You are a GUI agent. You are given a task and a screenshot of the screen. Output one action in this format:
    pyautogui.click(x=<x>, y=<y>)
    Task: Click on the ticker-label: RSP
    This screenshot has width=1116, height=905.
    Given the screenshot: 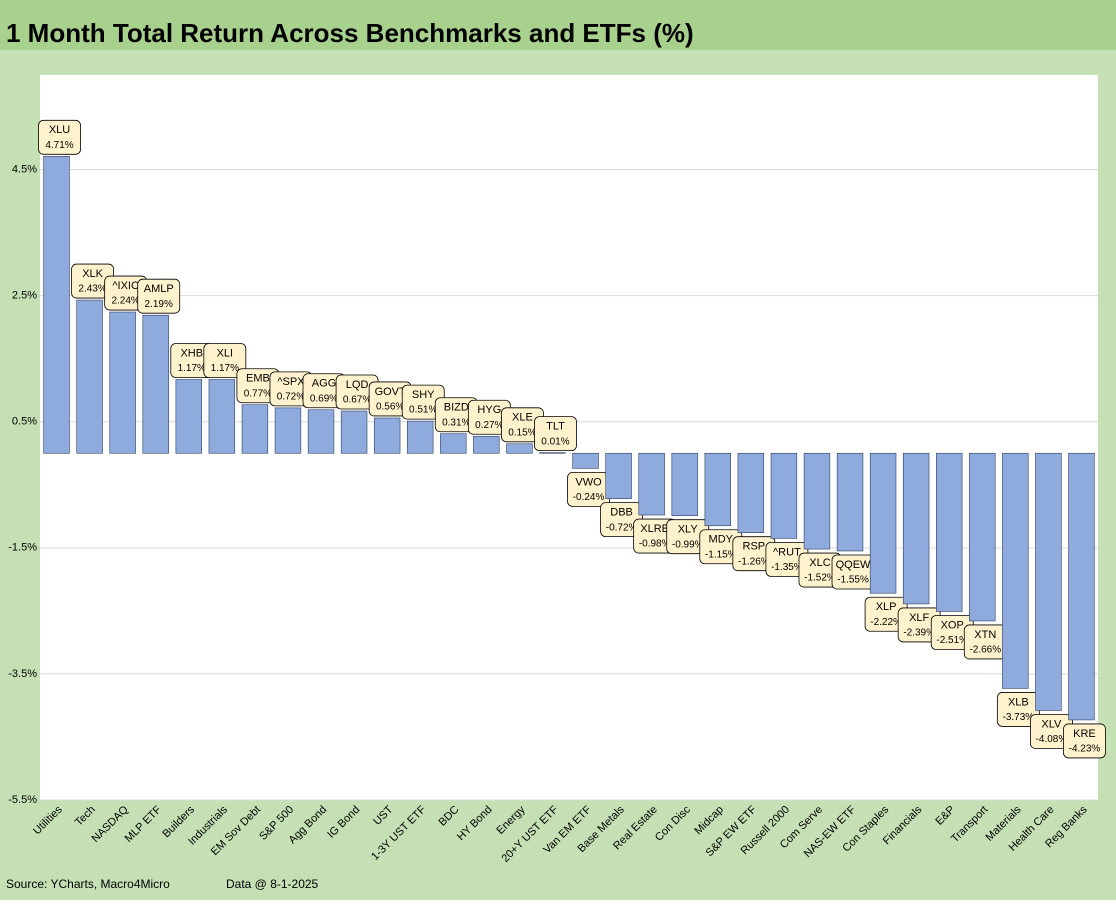 What is the action you would take?
    pyautogui.click(x=754, y=547)
    